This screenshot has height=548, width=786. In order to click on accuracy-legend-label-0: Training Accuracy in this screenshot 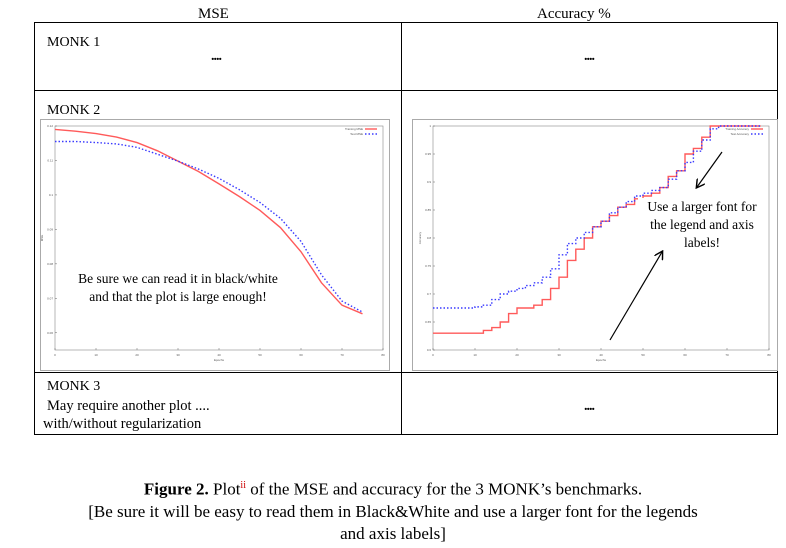, I will do `click(737, 129)`.